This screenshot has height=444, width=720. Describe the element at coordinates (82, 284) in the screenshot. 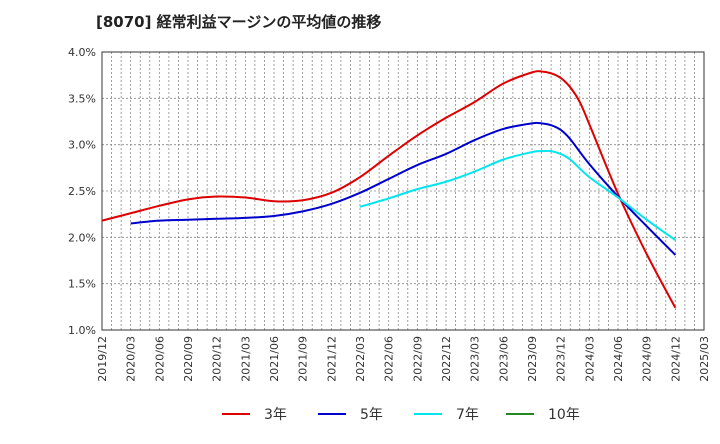

I see `y-tick-label: 1.5%` at that location.